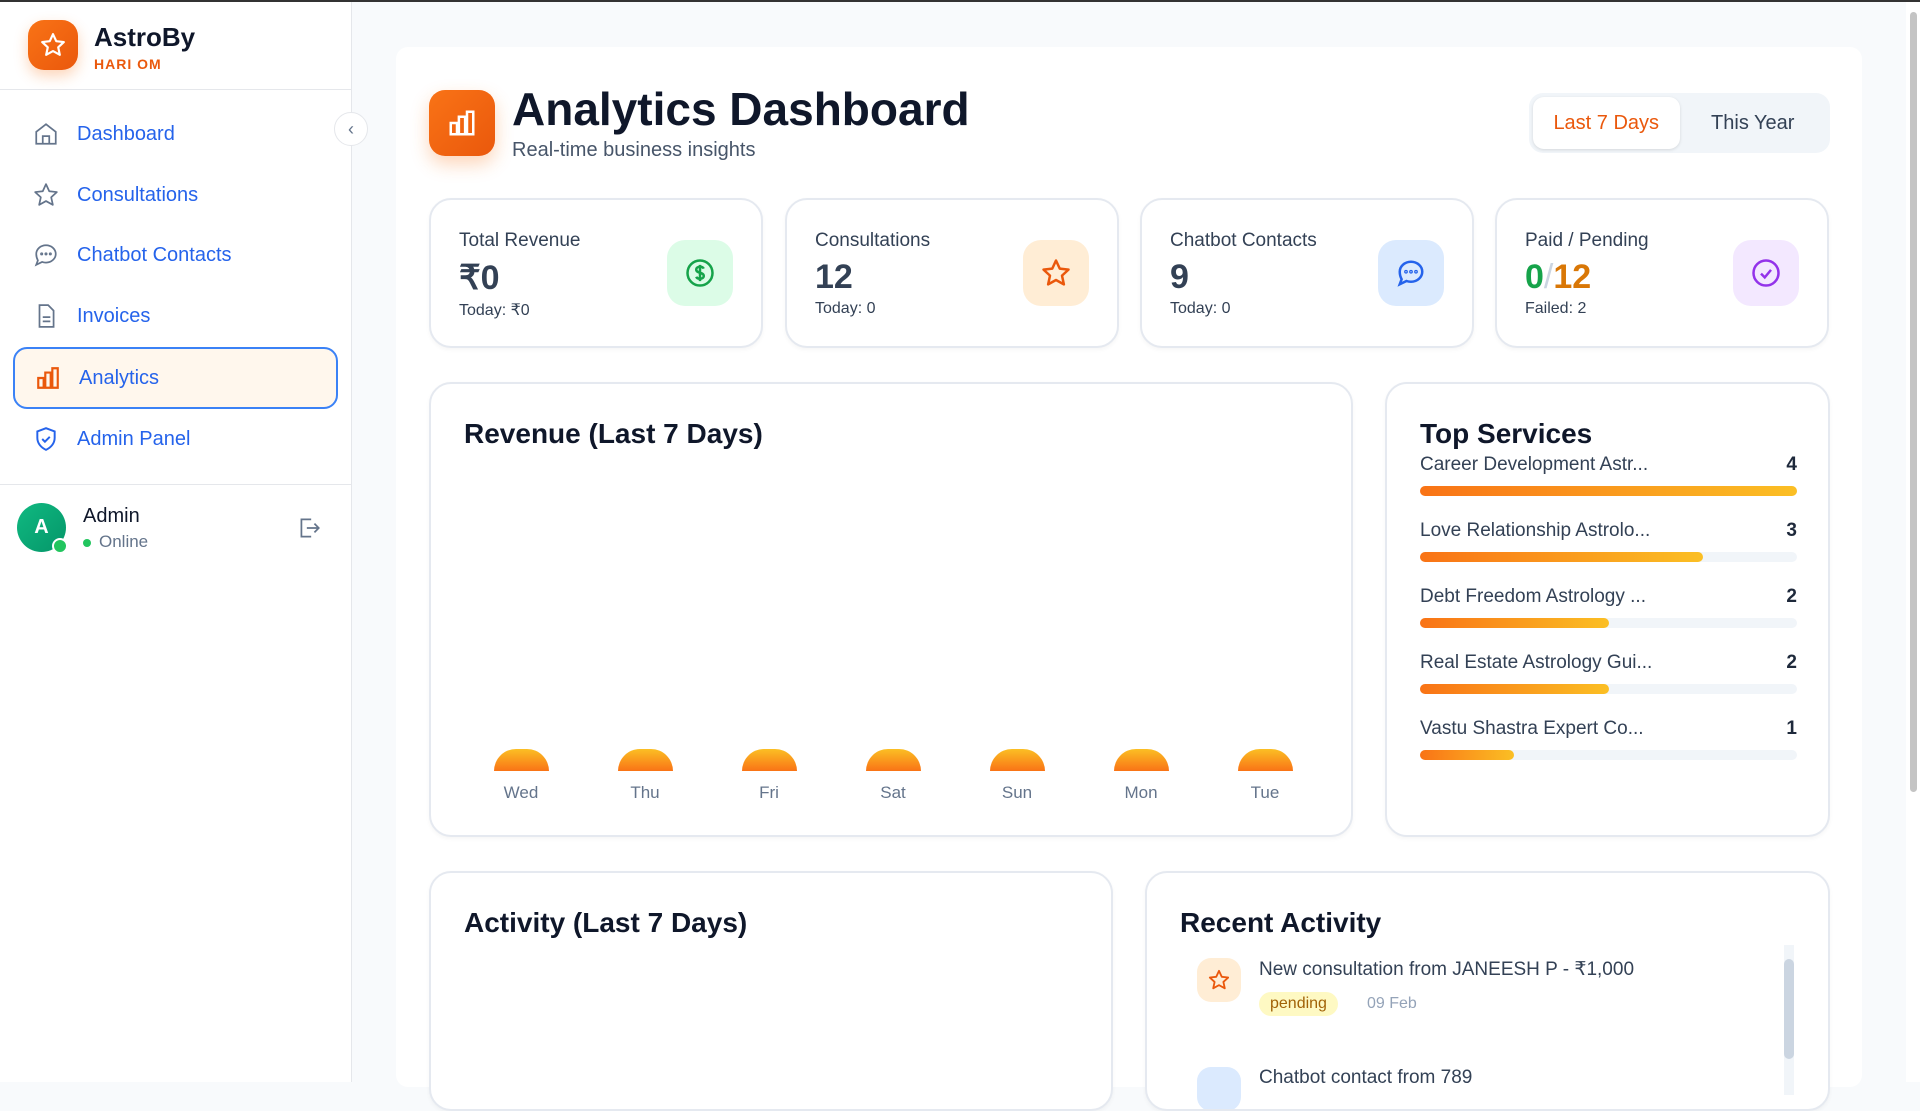 The width and height of the screenshot is (1920, 1111). Describe the element at coordinates (1243, 240) in the screenshot. I see `stat-label: Chatbot Contacts` at that location.